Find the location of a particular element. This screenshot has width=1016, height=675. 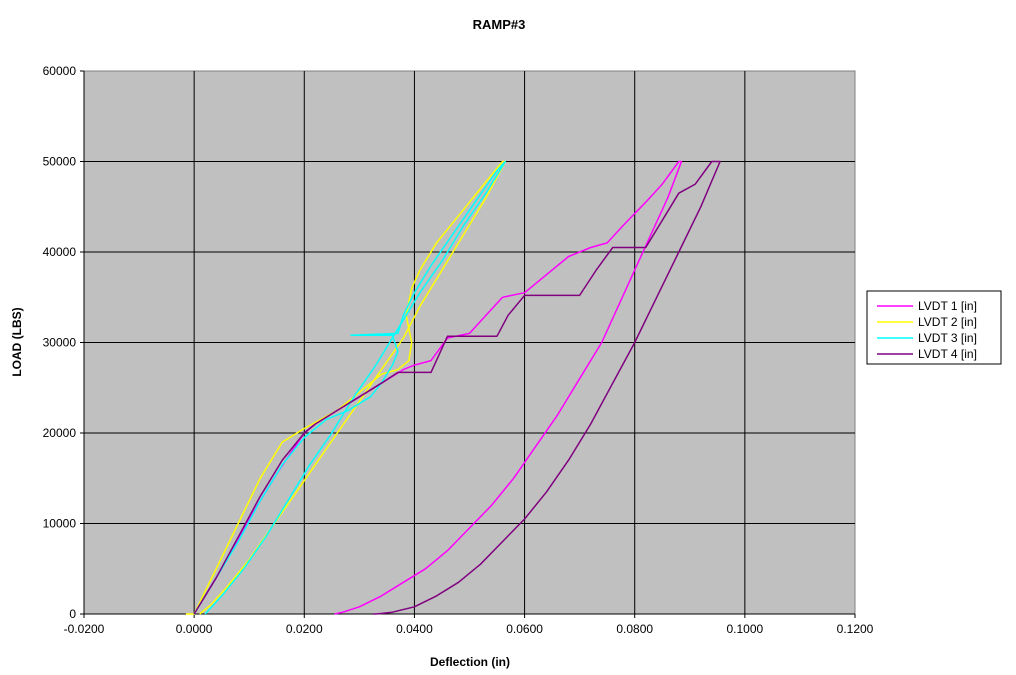

legend-label: LVDT 2 [in] is located at coordinates (947, 322).